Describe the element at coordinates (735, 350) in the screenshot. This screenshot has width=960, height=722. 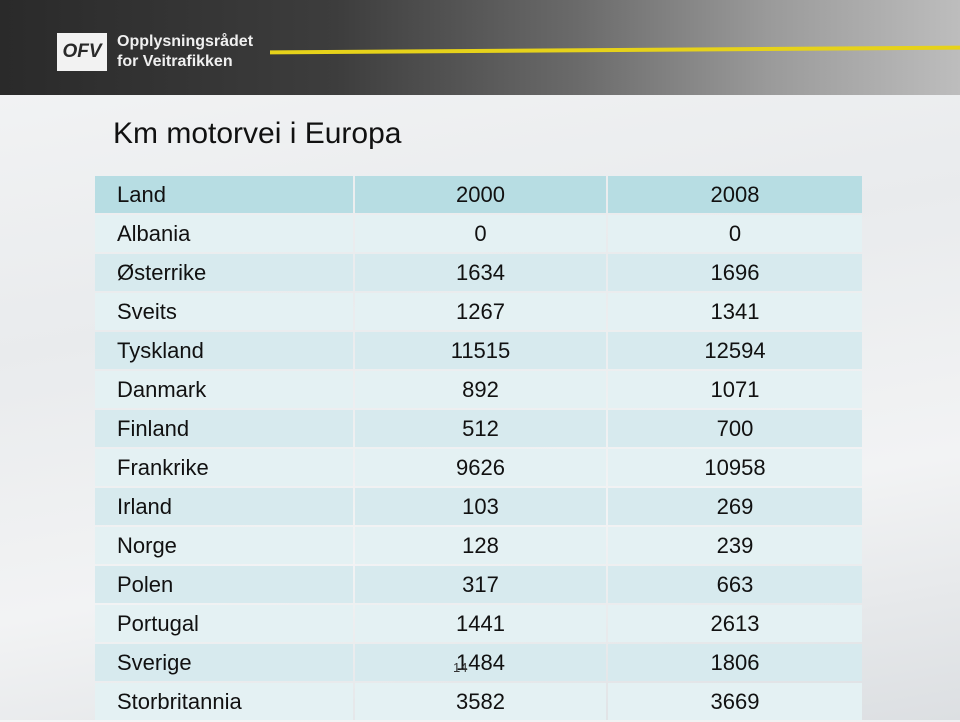
I see `table-cell: 12594` at that location.